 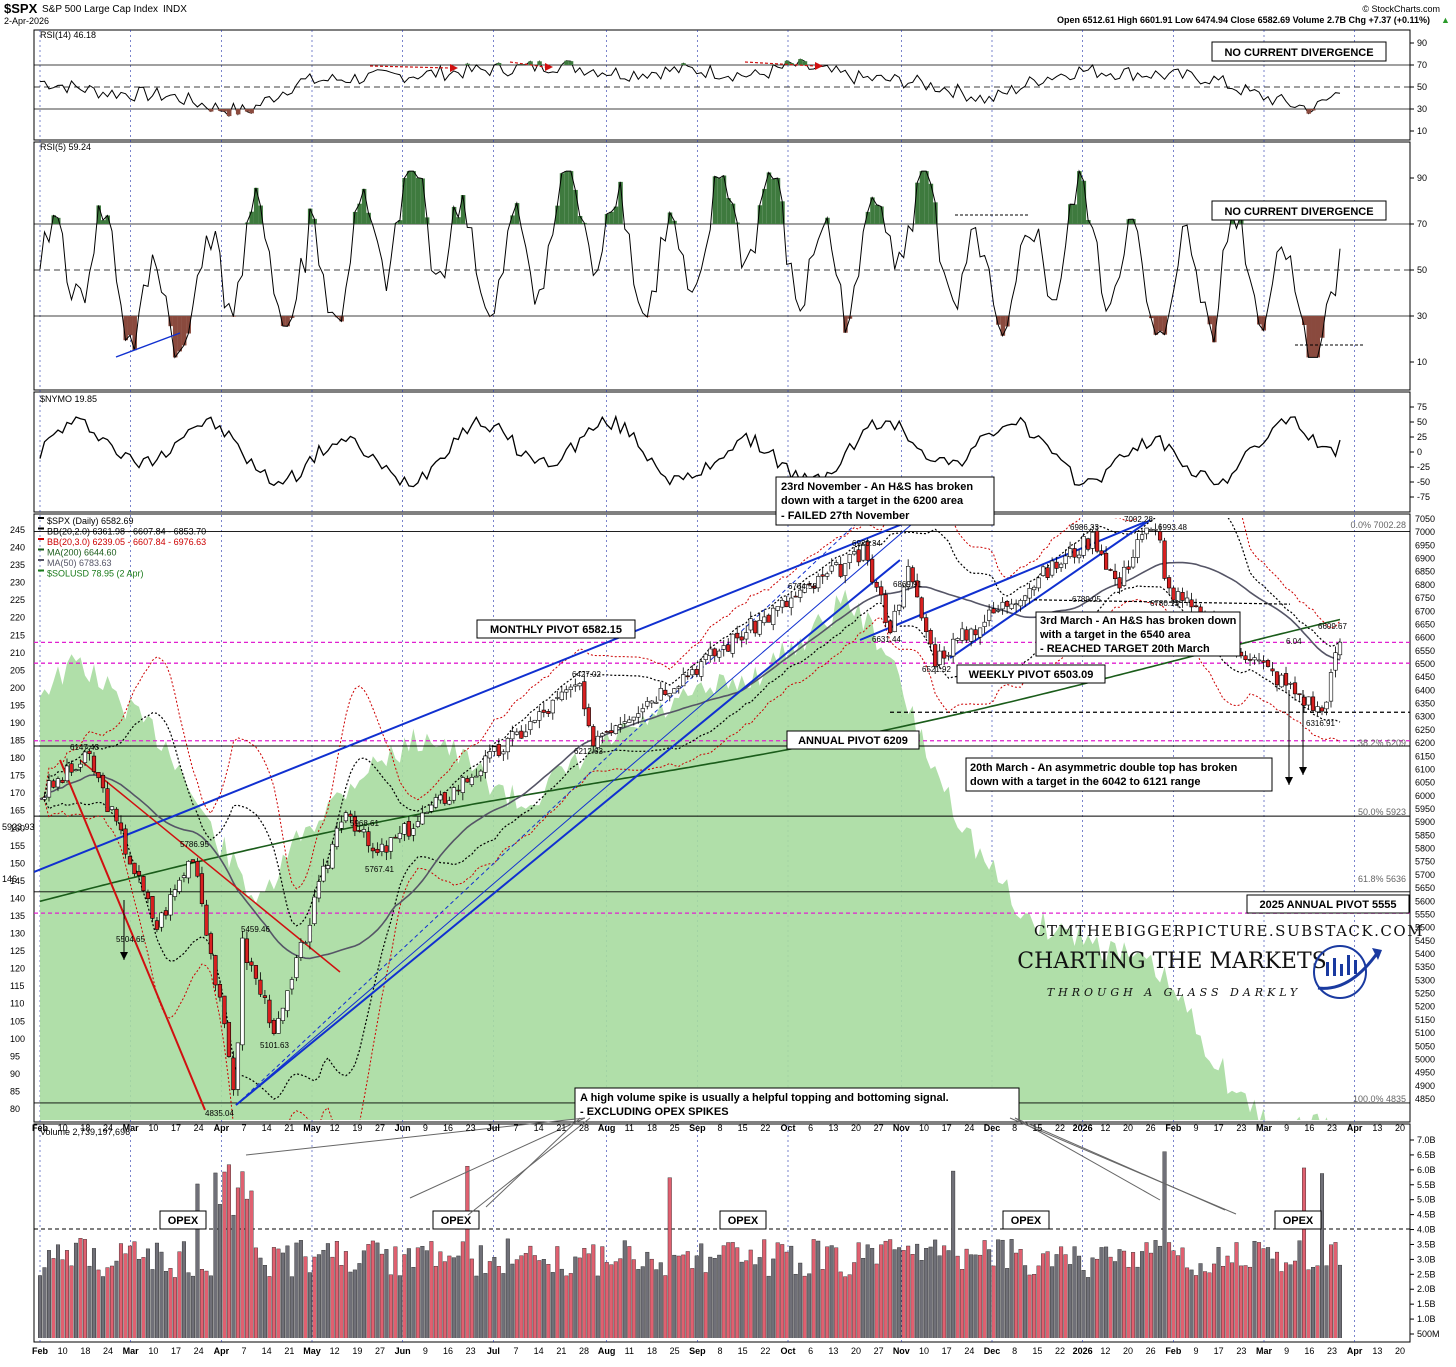 I want to click on x-tick-label-price: 25, so click(x=675, y=1128).